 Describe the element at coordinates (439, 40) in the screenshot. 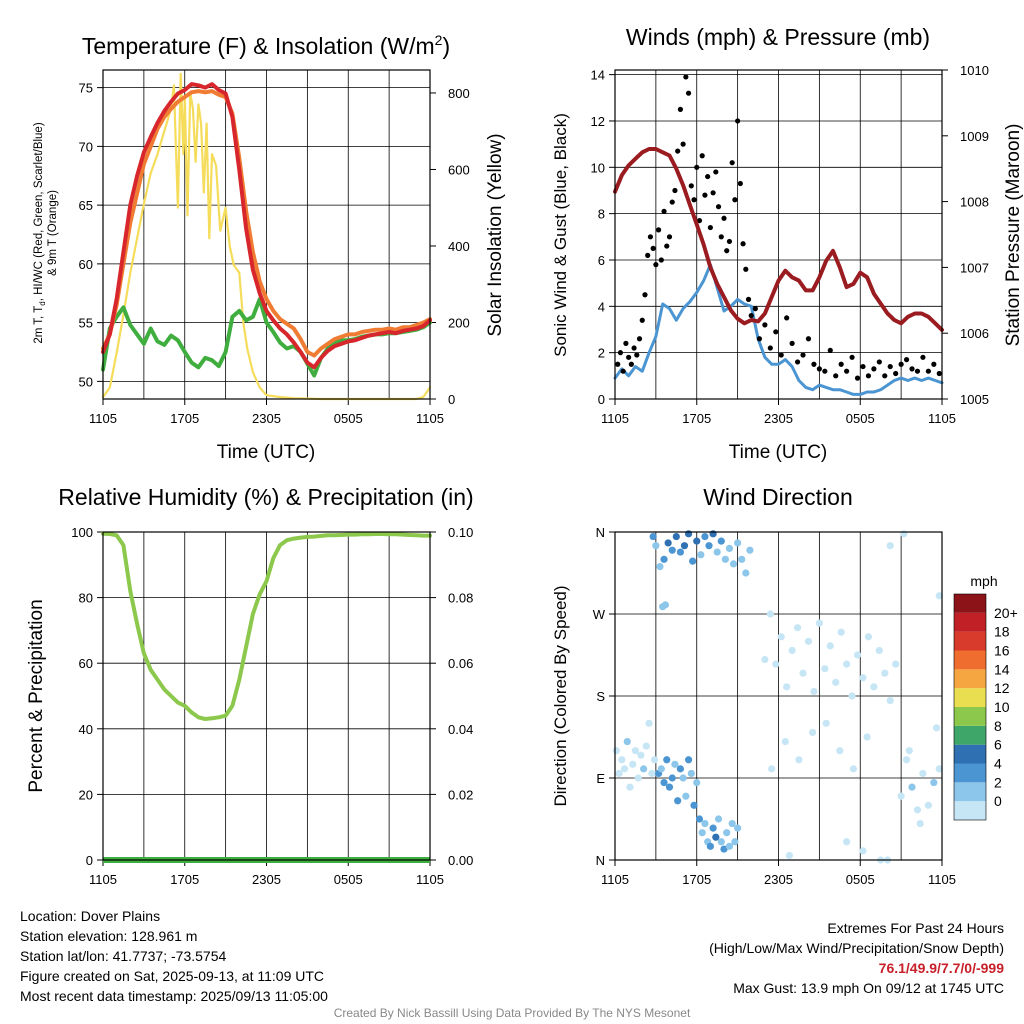

I see `temperature-title-sup: 2` at that location.